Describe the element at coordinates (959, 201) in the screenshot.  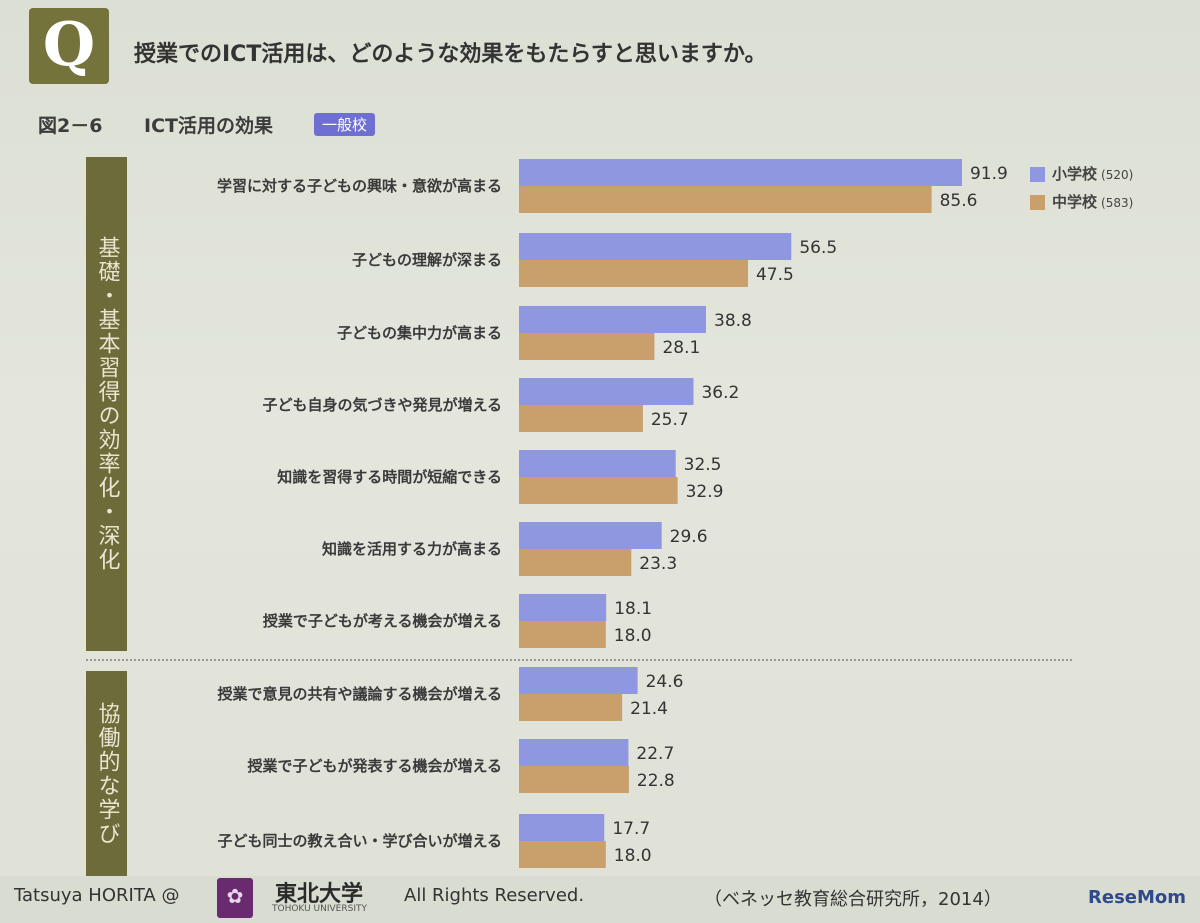
I see `data-label-junior: 85.6` at that location.